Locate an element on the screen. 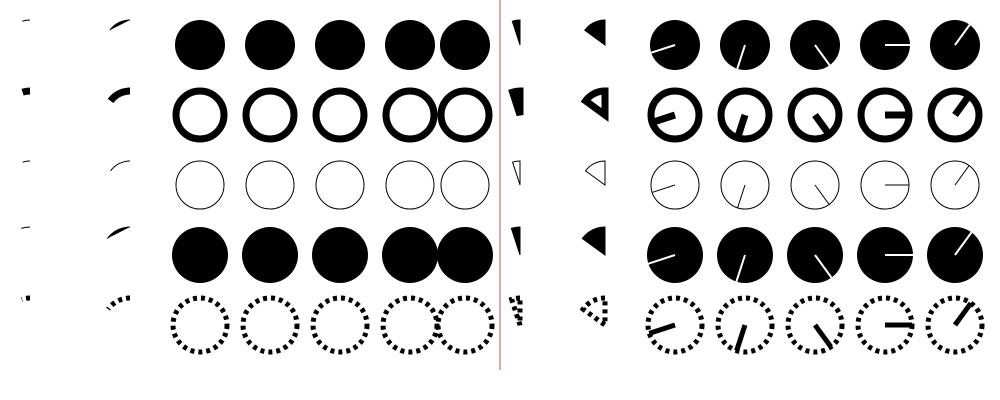  arc-left-r4-c3 is located at coordinates (200, 255).